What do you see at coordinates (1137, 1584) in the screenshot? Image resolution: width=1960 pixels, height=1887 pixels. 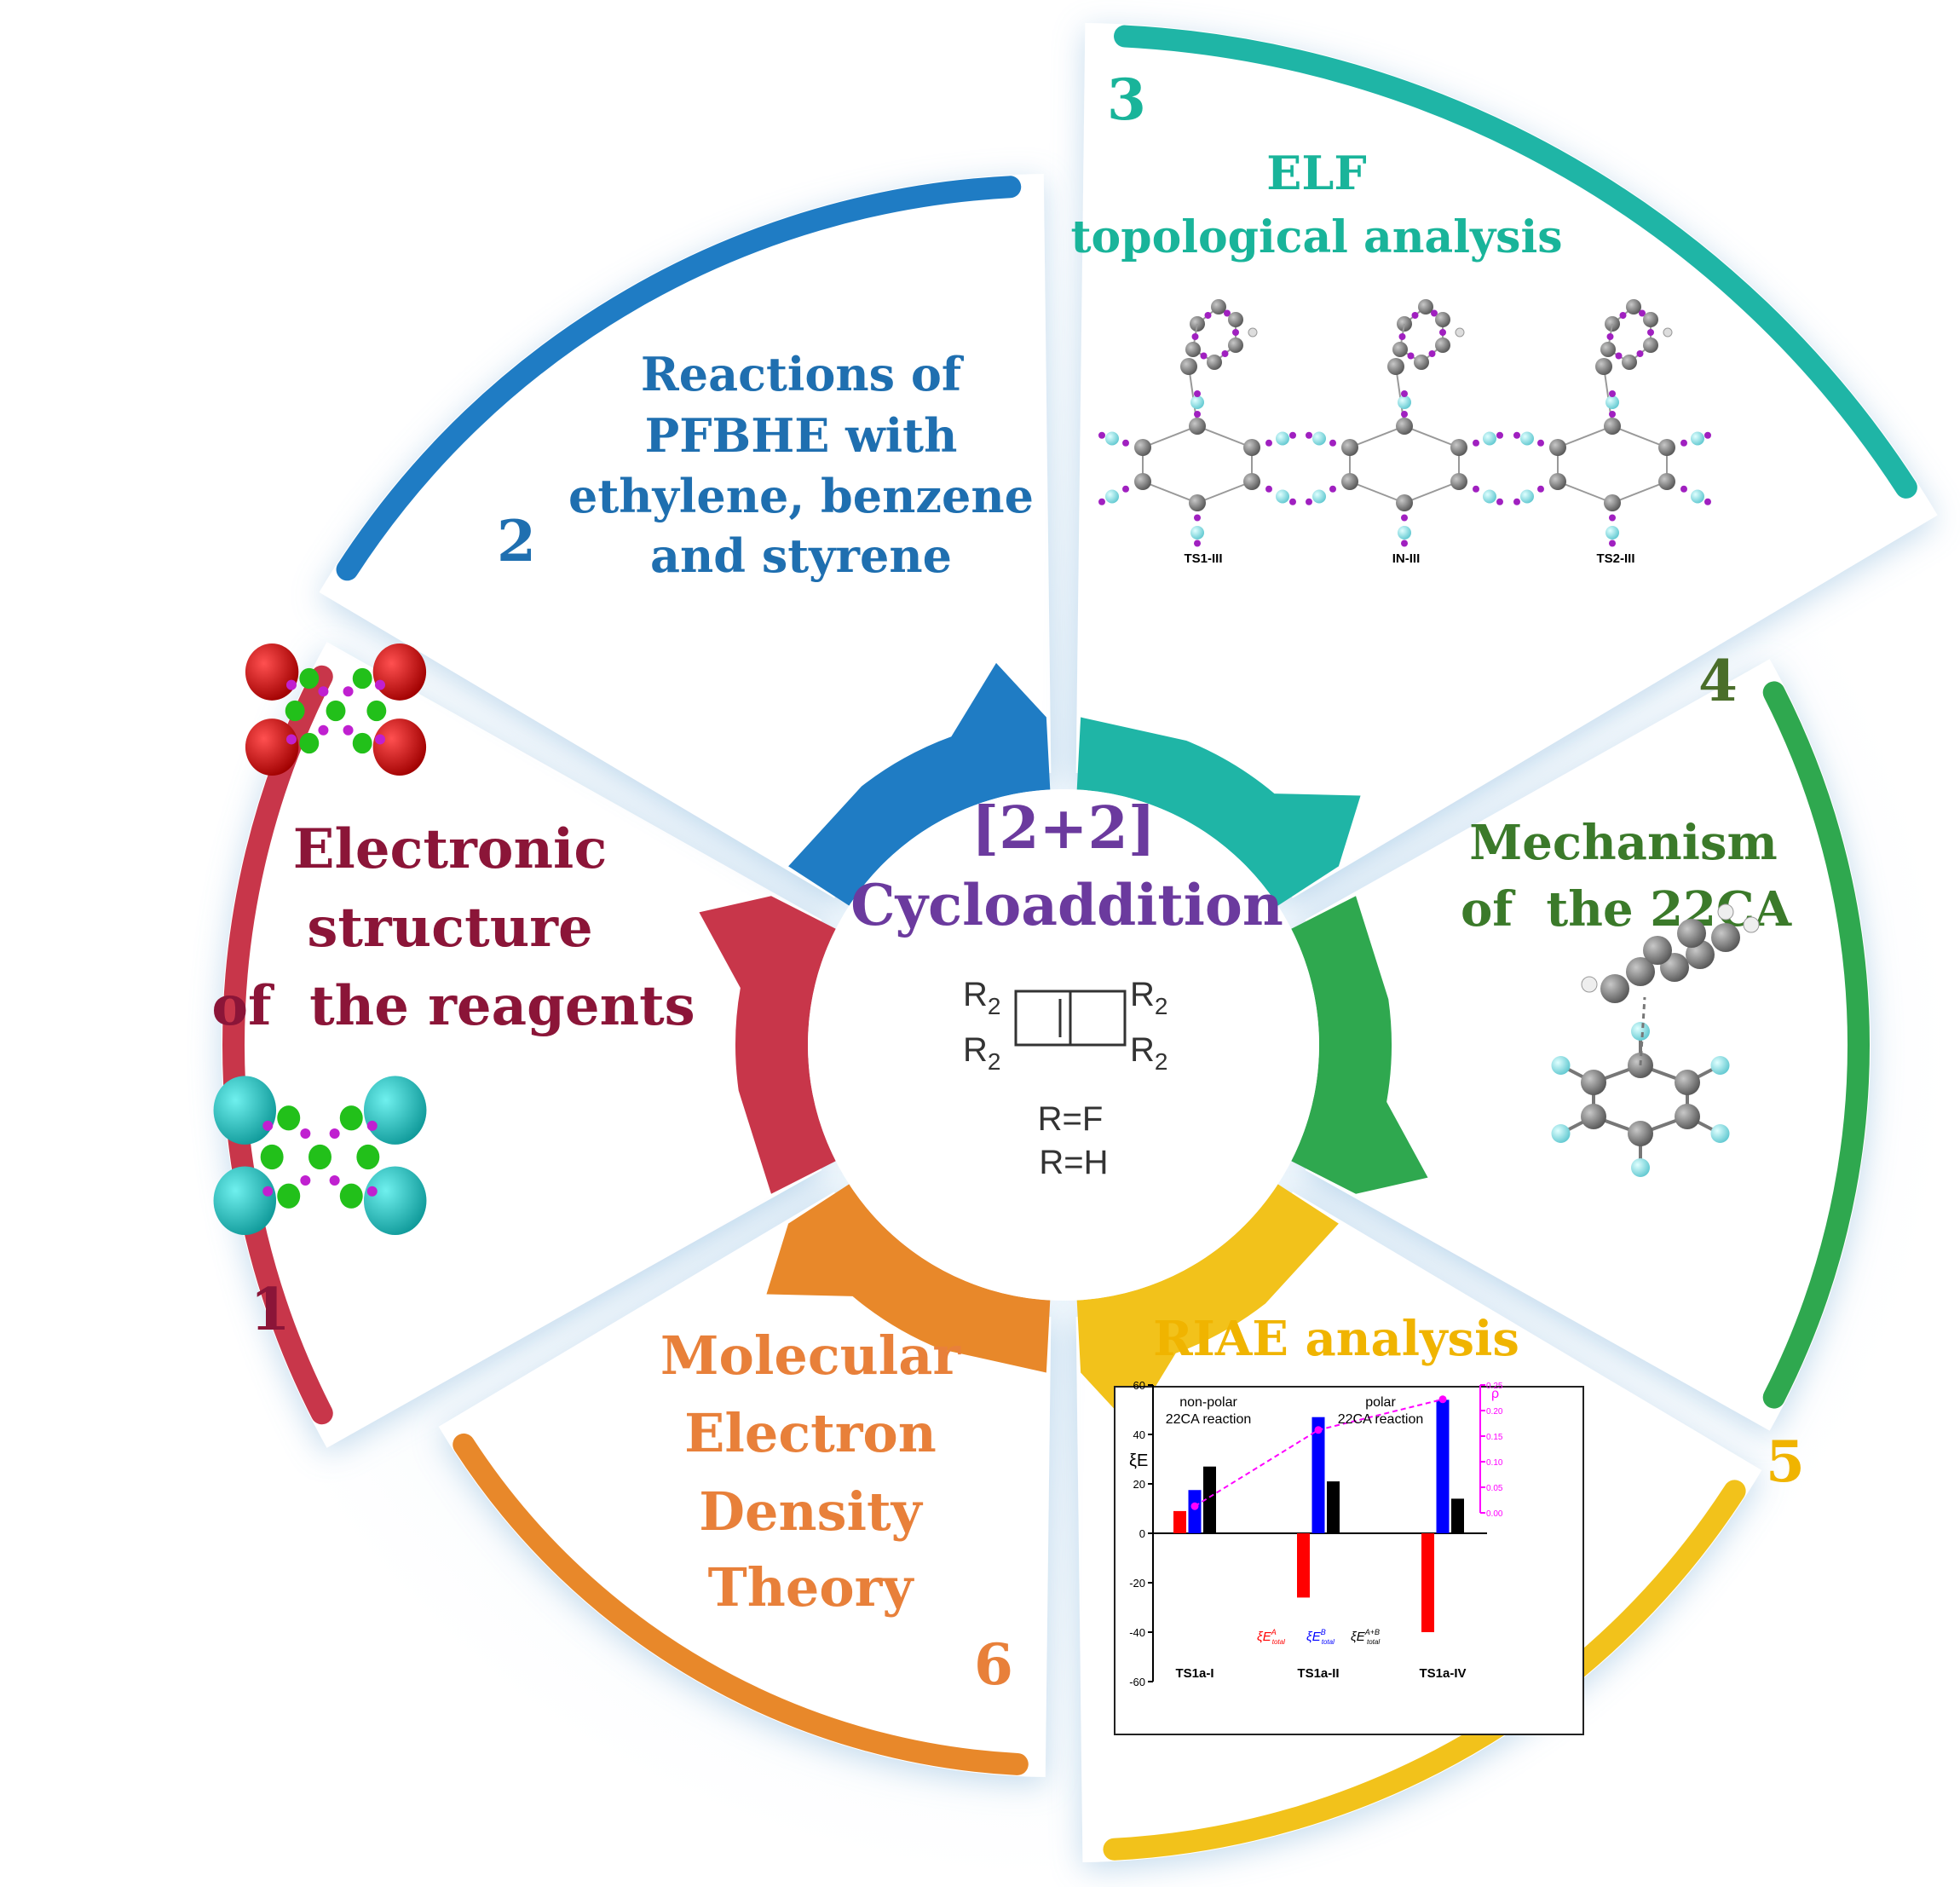 I see `y-tick-label: -20` at bounding box center [1137, 1584].